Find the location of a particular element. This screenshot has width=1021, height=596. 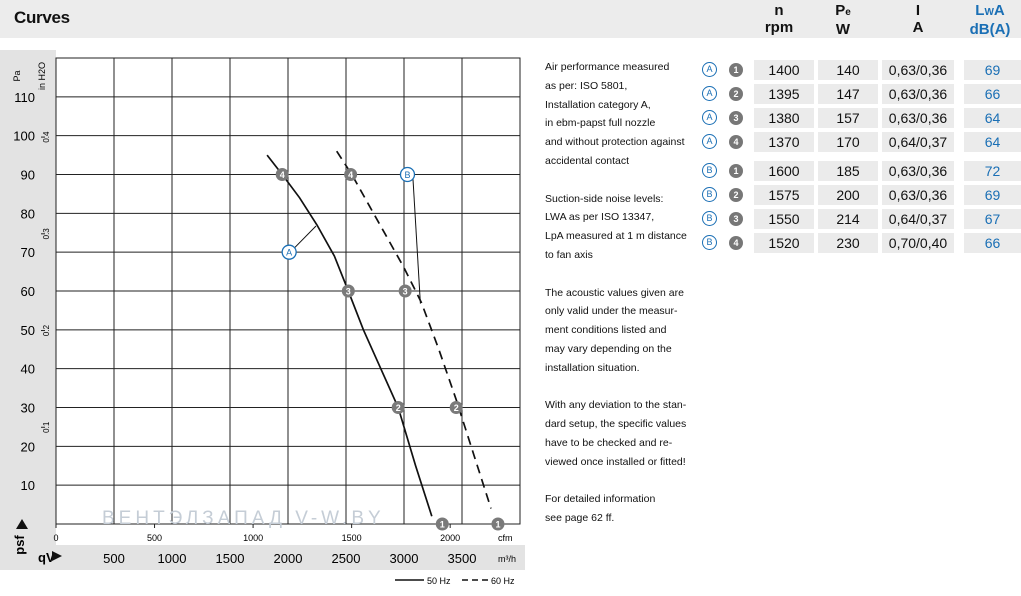

x-unit-label: m³/h is located at coordinates (507, 559).